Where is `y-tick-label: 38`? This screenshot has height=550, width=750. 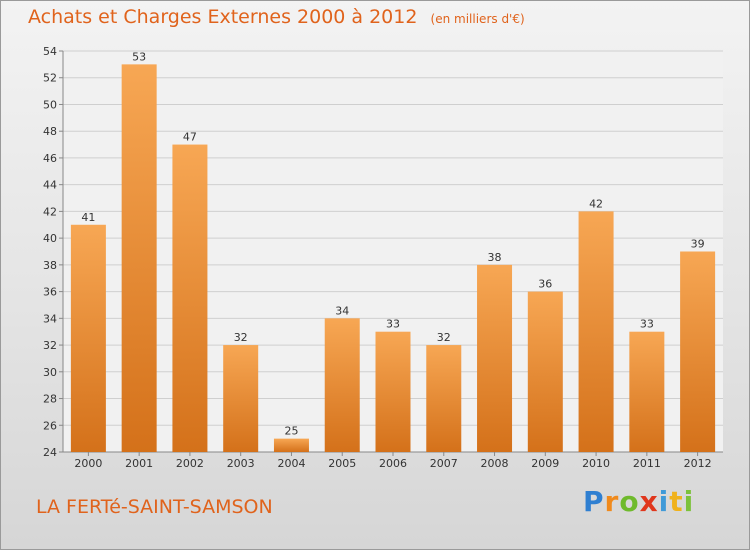
y-tick-label: 38 is located at coordinates (50, 265).